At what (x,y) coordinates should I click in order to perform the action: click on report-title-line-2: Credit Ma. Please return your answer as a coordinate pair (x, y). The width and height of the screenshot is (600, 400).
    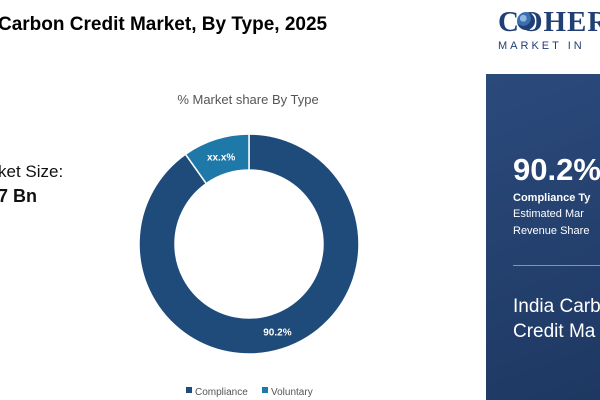
    Looking at the image, I should click on (554, 331).